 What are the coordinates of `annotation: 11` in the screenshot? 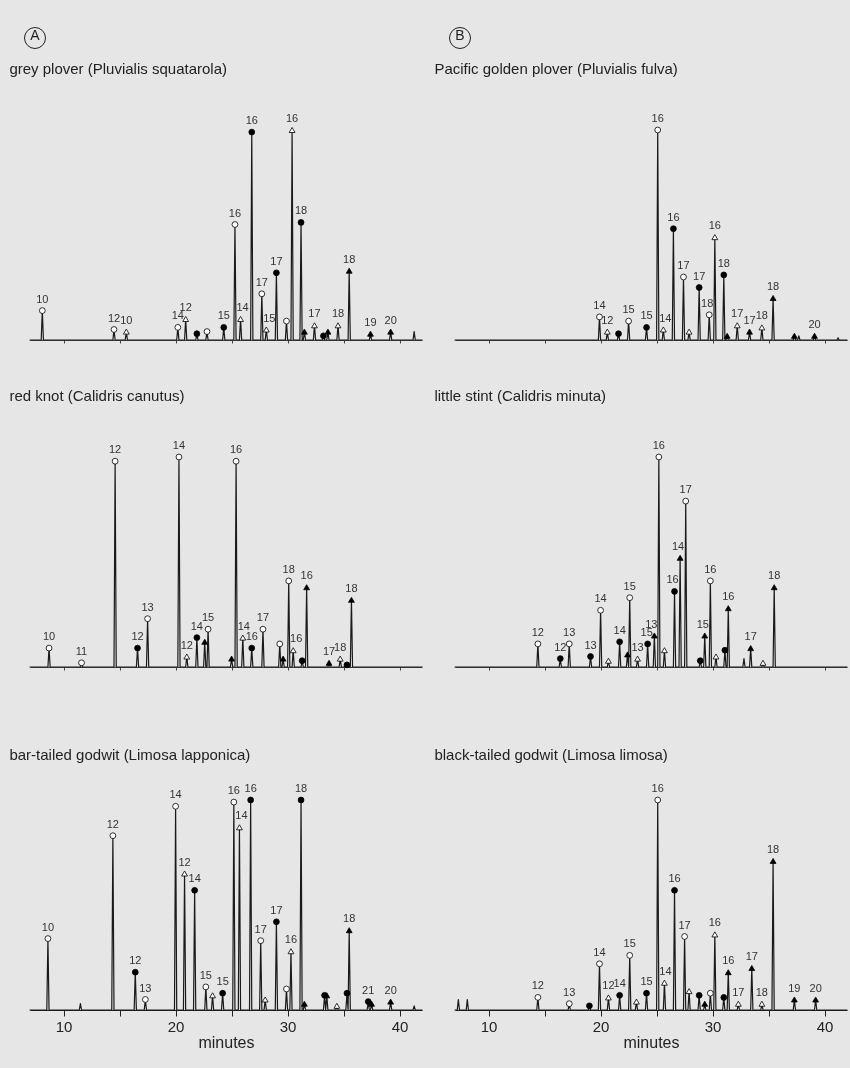 It's located at (81, 650).